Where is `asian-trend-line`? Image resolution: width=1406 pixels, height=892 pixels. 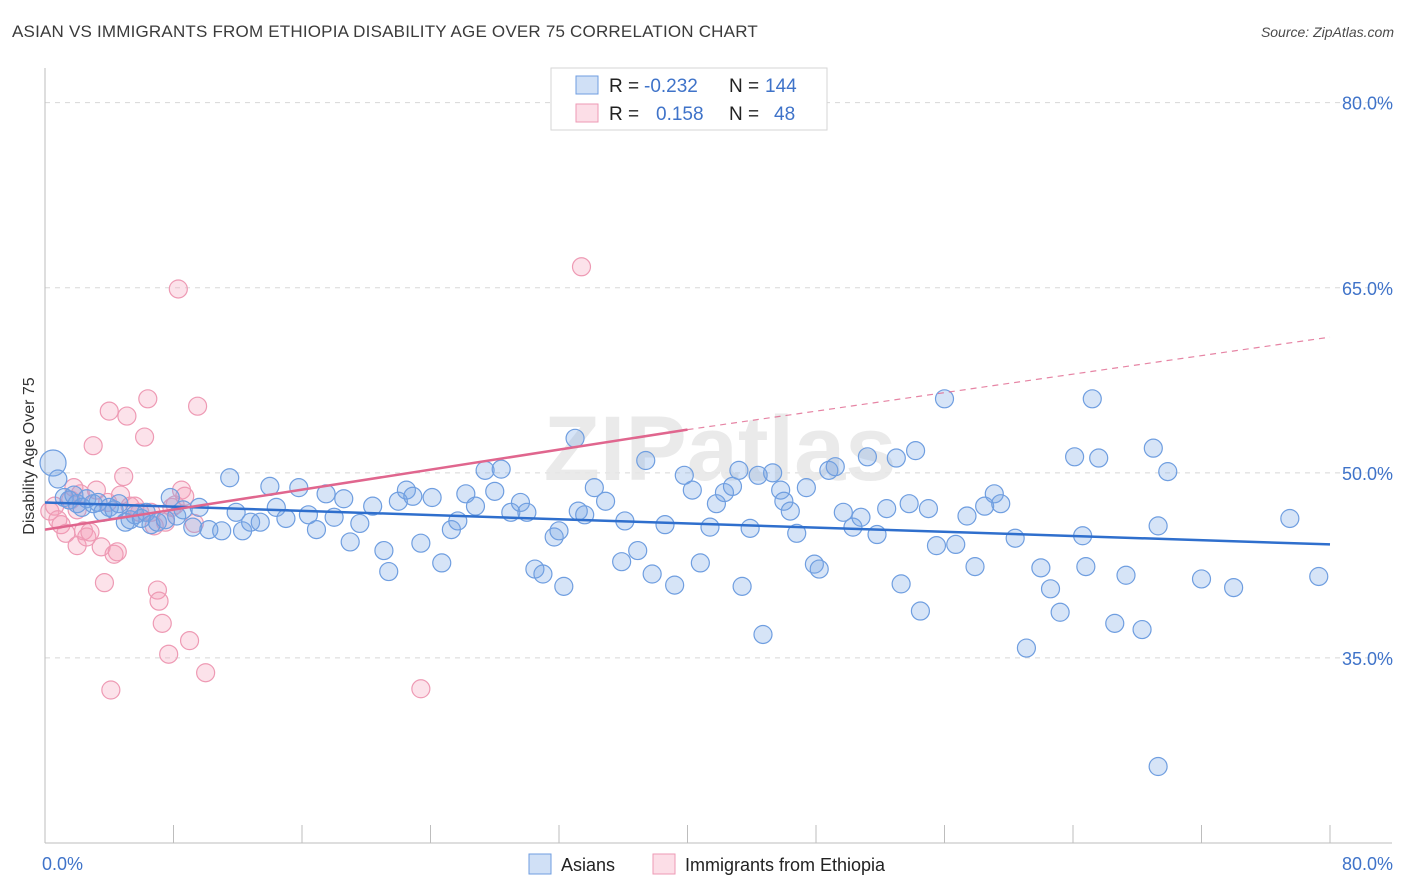
asian-trend-line is located at coordinates (687, 523).